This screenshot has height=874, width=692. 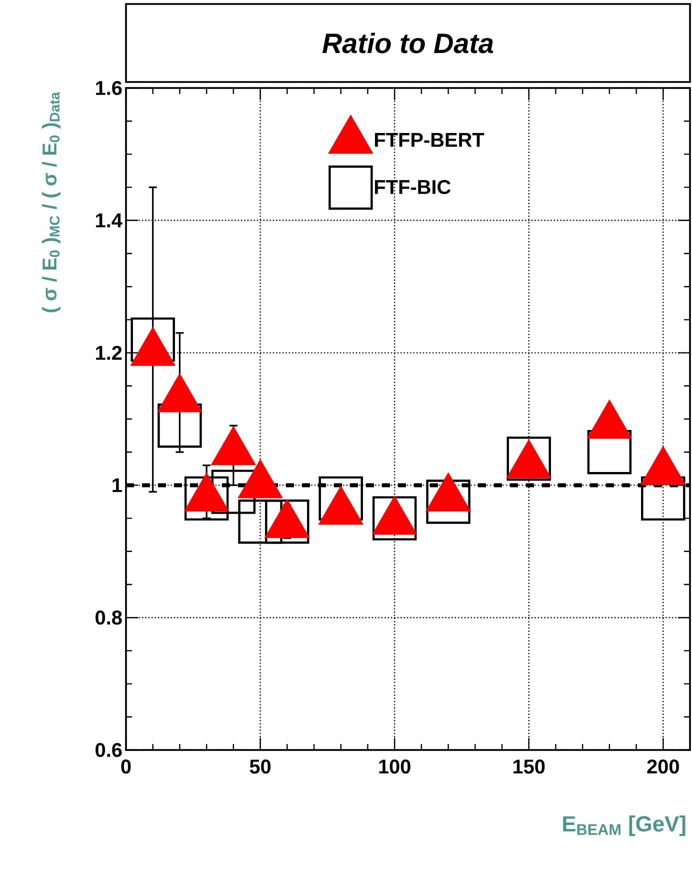 I want to click on y-tick-label: 1, so click(x=117, y=485).